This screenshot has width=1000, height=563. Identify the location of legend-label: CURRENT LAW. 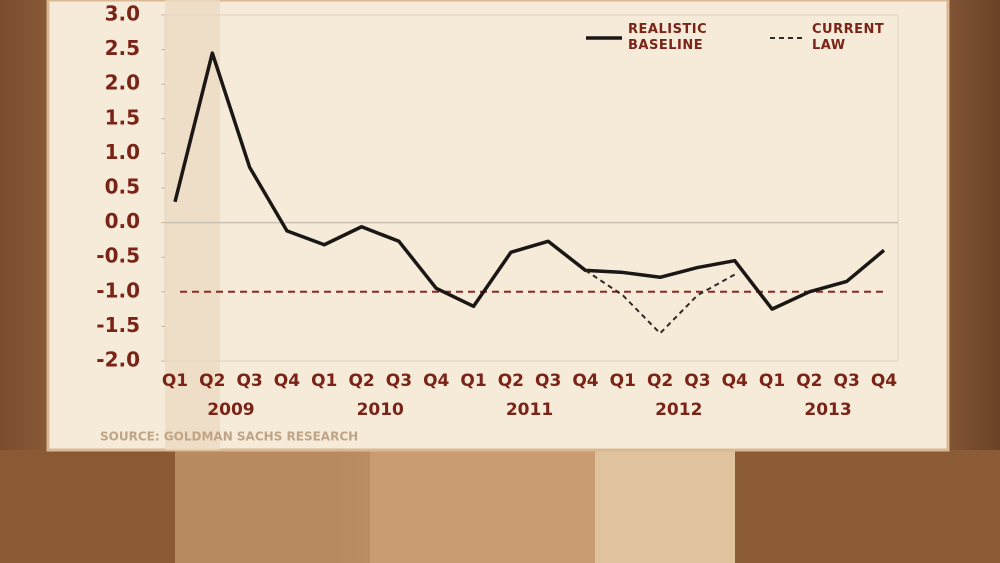
(848, 37).